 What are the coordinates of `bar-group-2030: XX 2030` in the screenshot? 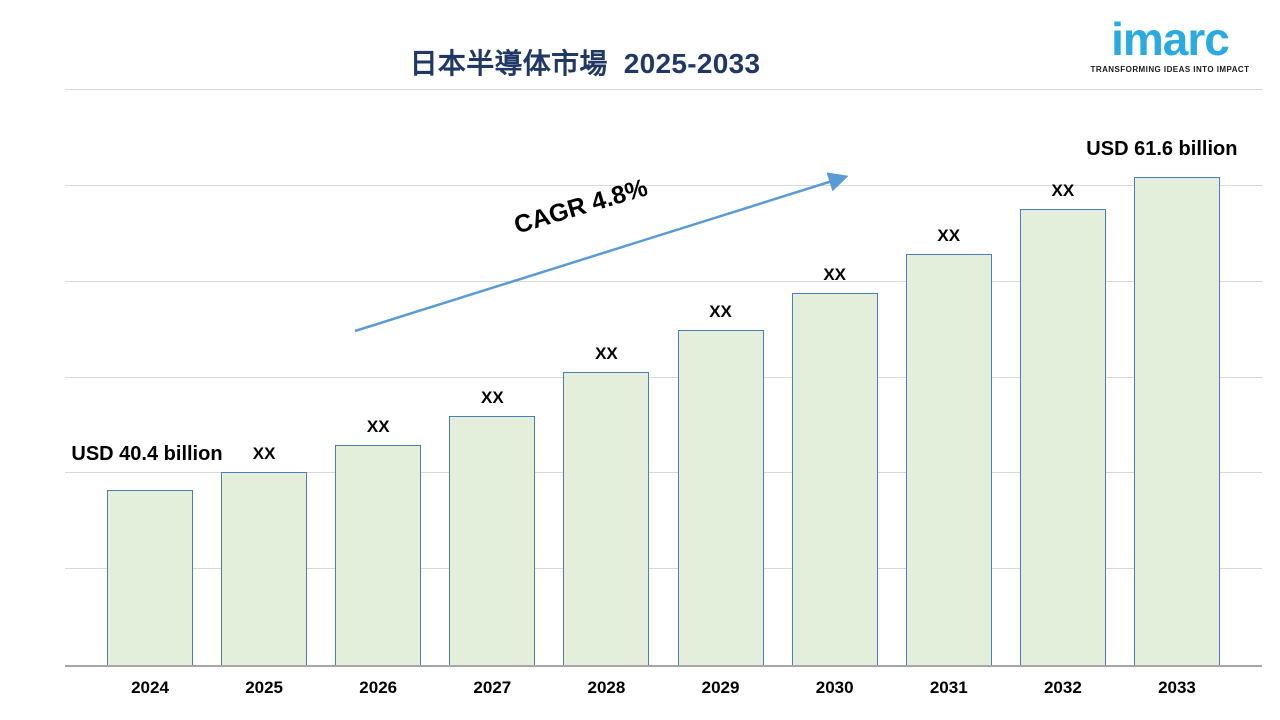 It's located at (834, 393).